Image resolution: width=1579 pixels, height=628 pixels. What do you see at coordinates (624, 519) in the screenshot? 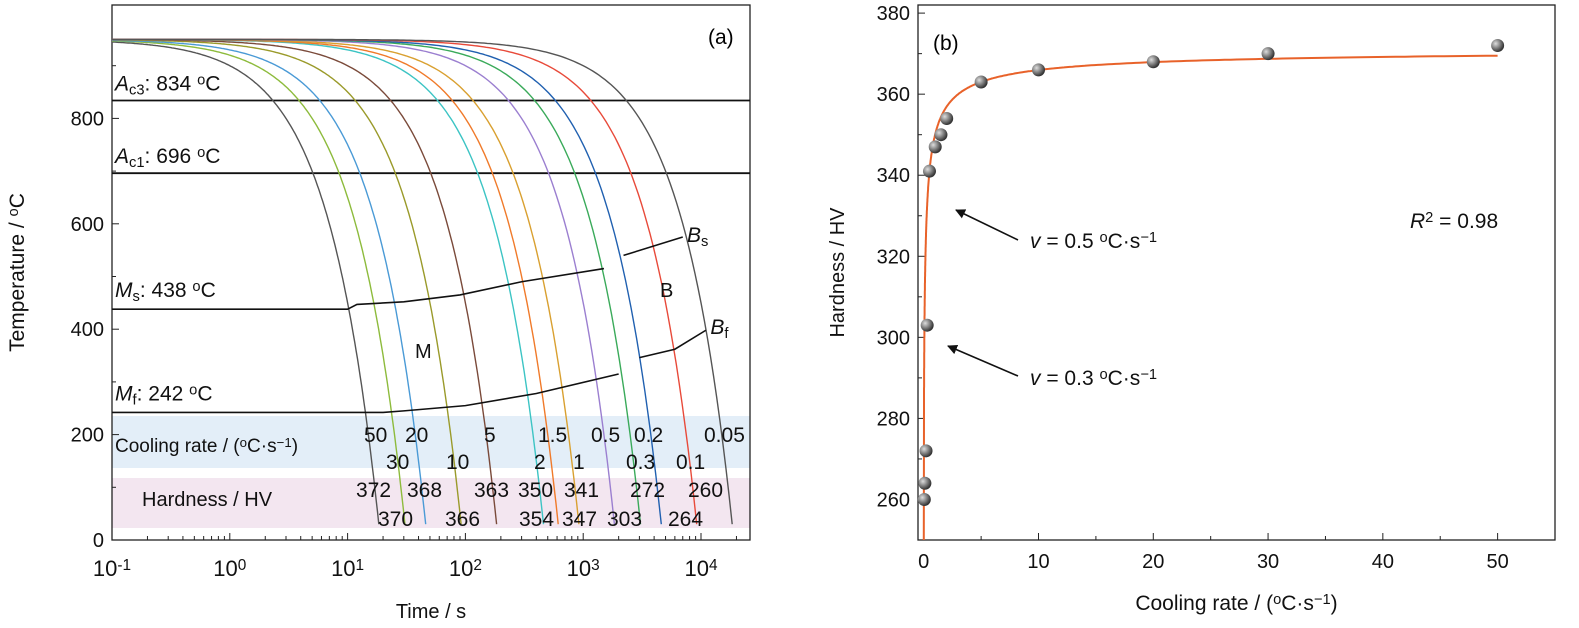
I see `hardness-value: 303` at bounding box center [624, 519].